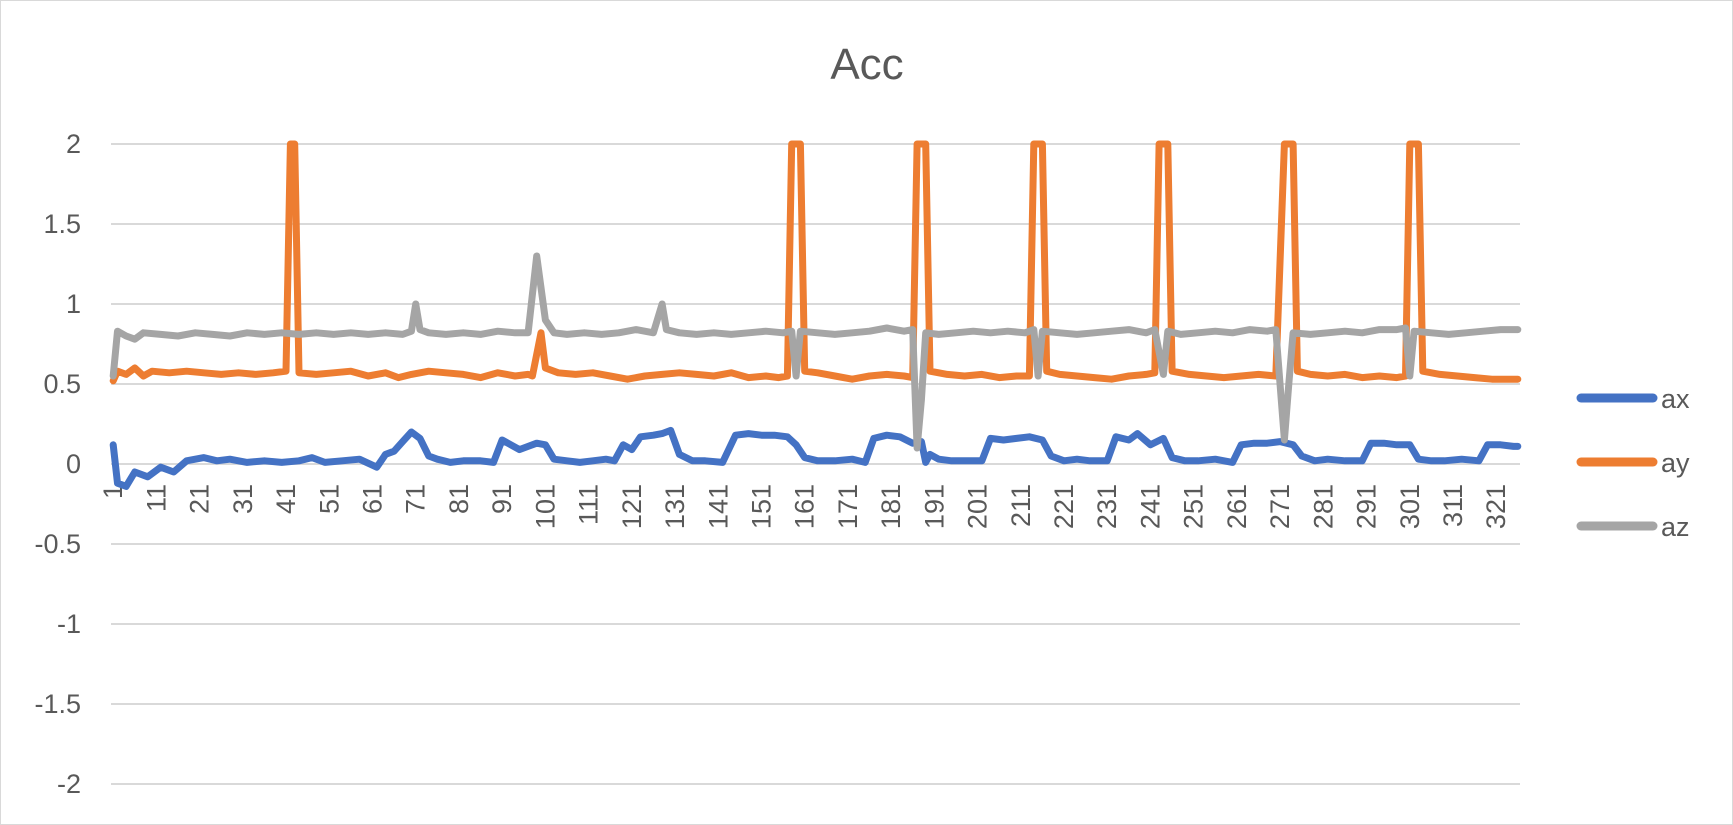  I want to click on y-tick-label: 2, so click(73, 144).